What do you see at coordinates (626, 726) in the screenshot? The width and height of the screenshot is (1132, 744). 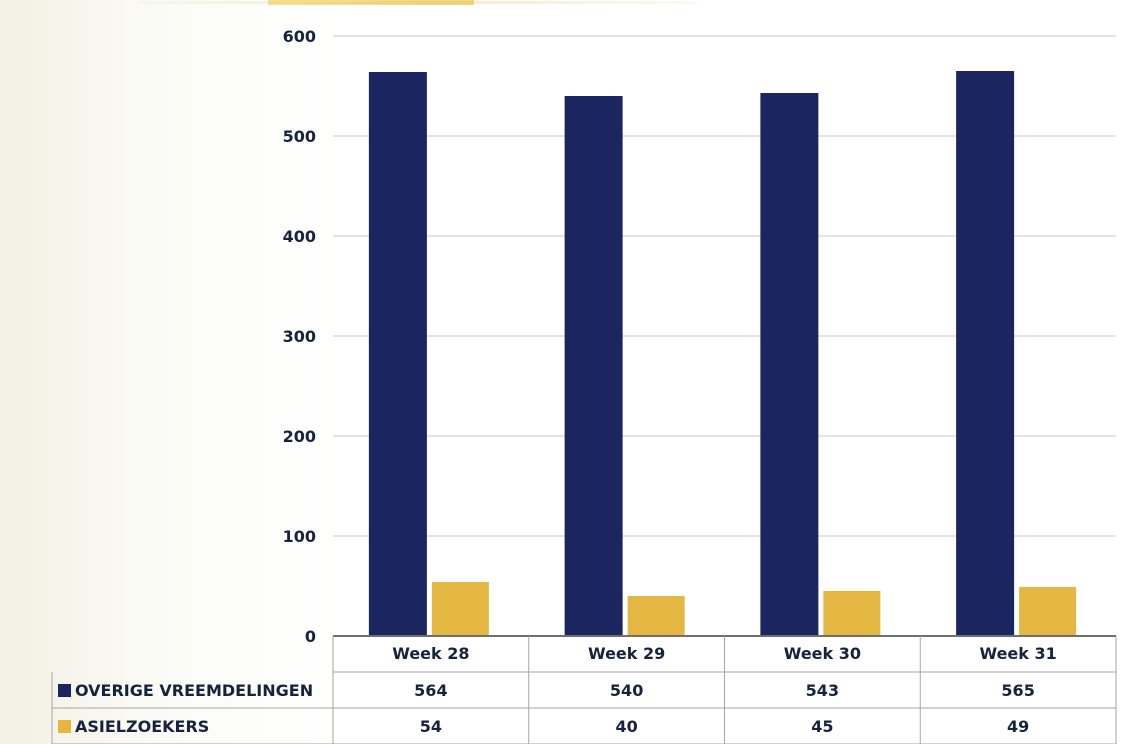 I see `data-label: 40` at bounding box center [626, 726].